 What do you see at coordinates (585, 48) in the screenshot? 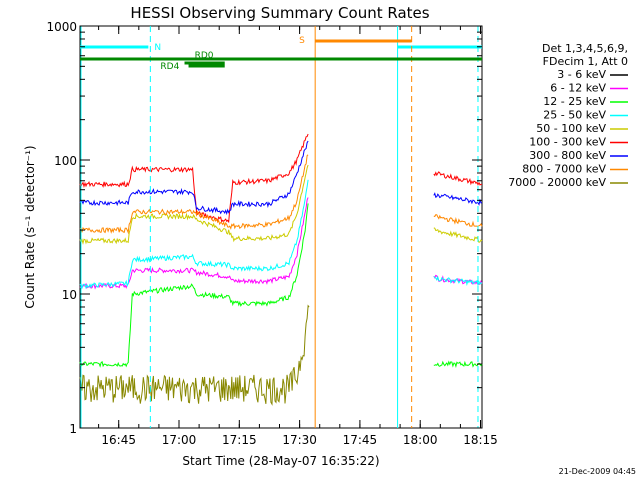
I see `legend-header: Det 1,3,4,5,6,9,` at bounding box center [585, 48].